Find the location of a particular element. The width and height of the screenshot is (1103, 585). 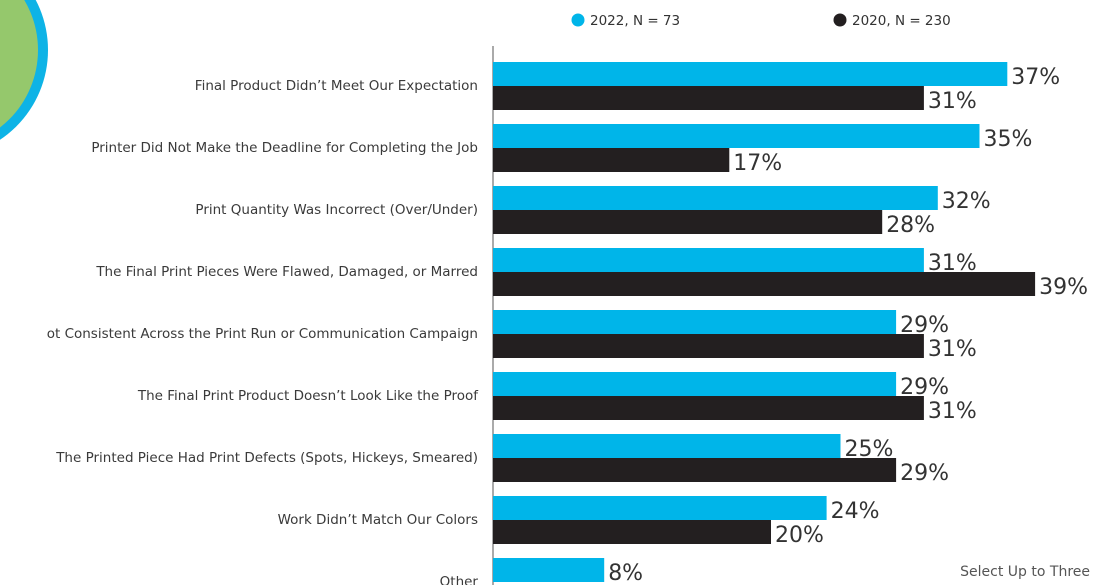

value-label: 25% is located at coordinates (869, 449).